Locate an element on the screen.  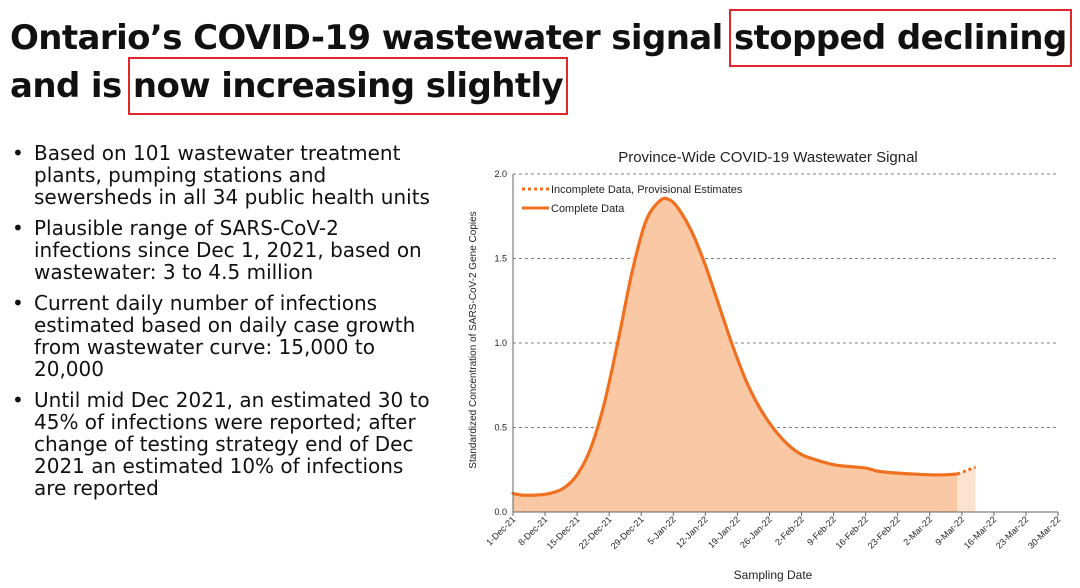
x-tick-label: 16-Feb-22 is located at coordinates (852, 532).